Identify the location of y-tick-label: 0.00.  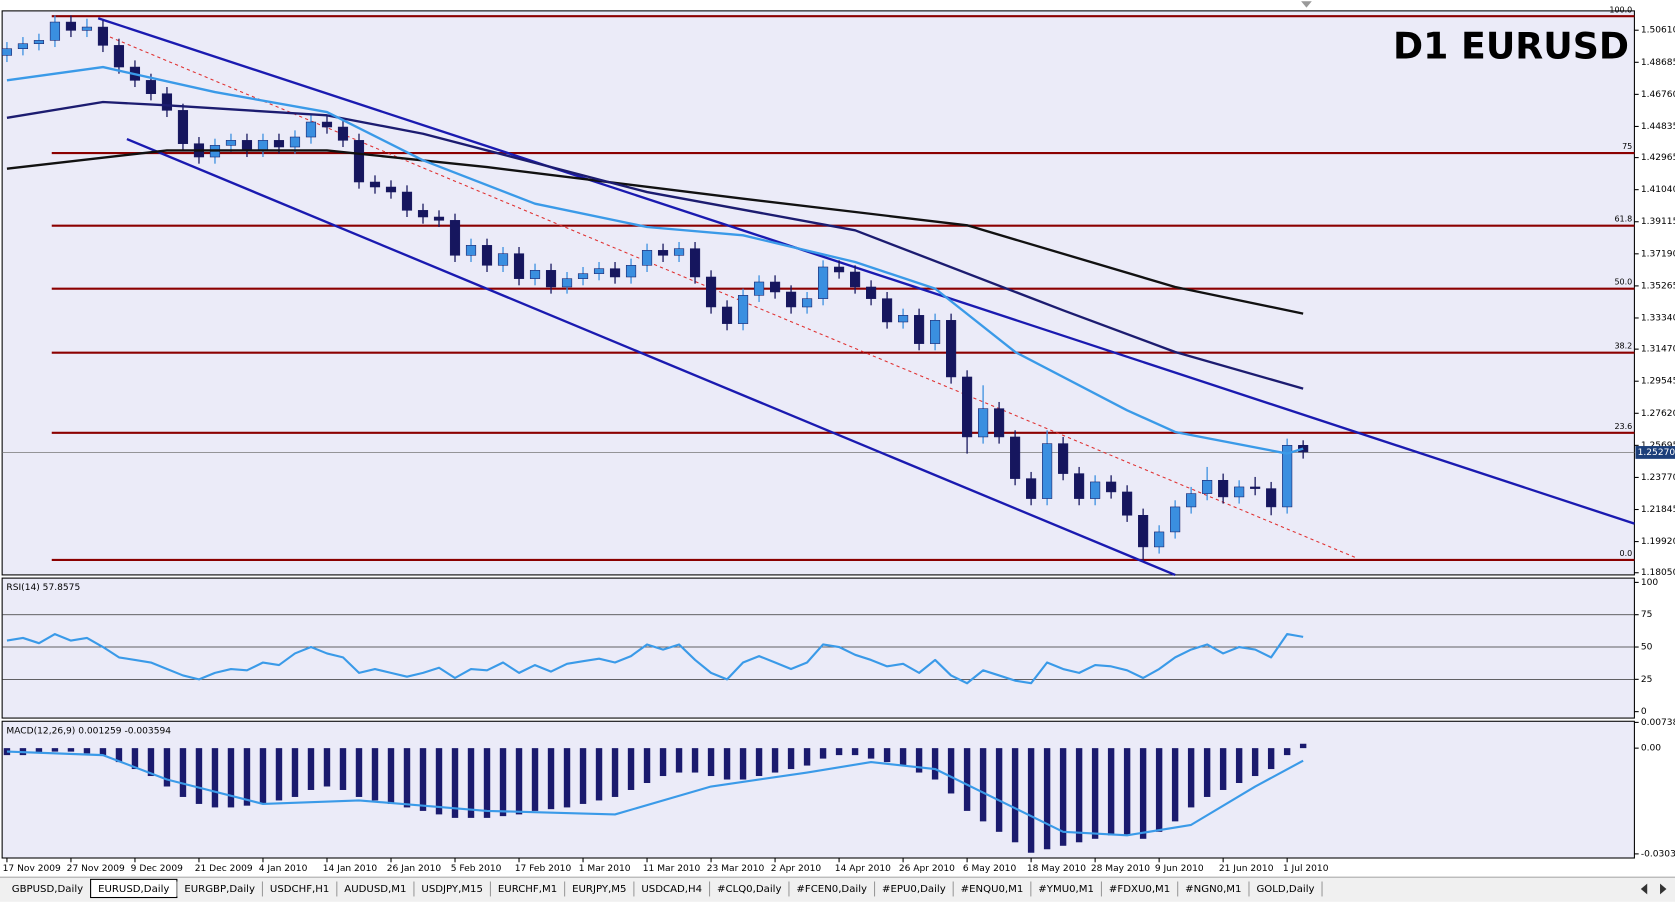
(1651, 749).